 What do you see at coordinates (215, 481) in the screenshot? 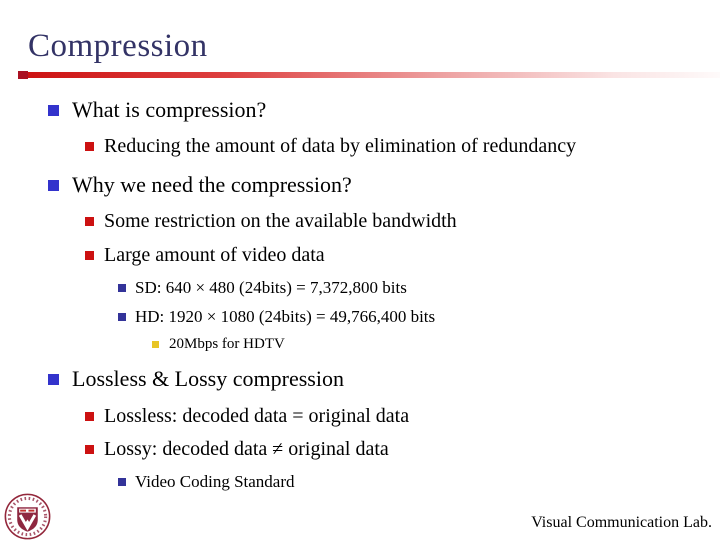
I see `bullet-text: Video Coding Standard` at bounding box center [215, 481].